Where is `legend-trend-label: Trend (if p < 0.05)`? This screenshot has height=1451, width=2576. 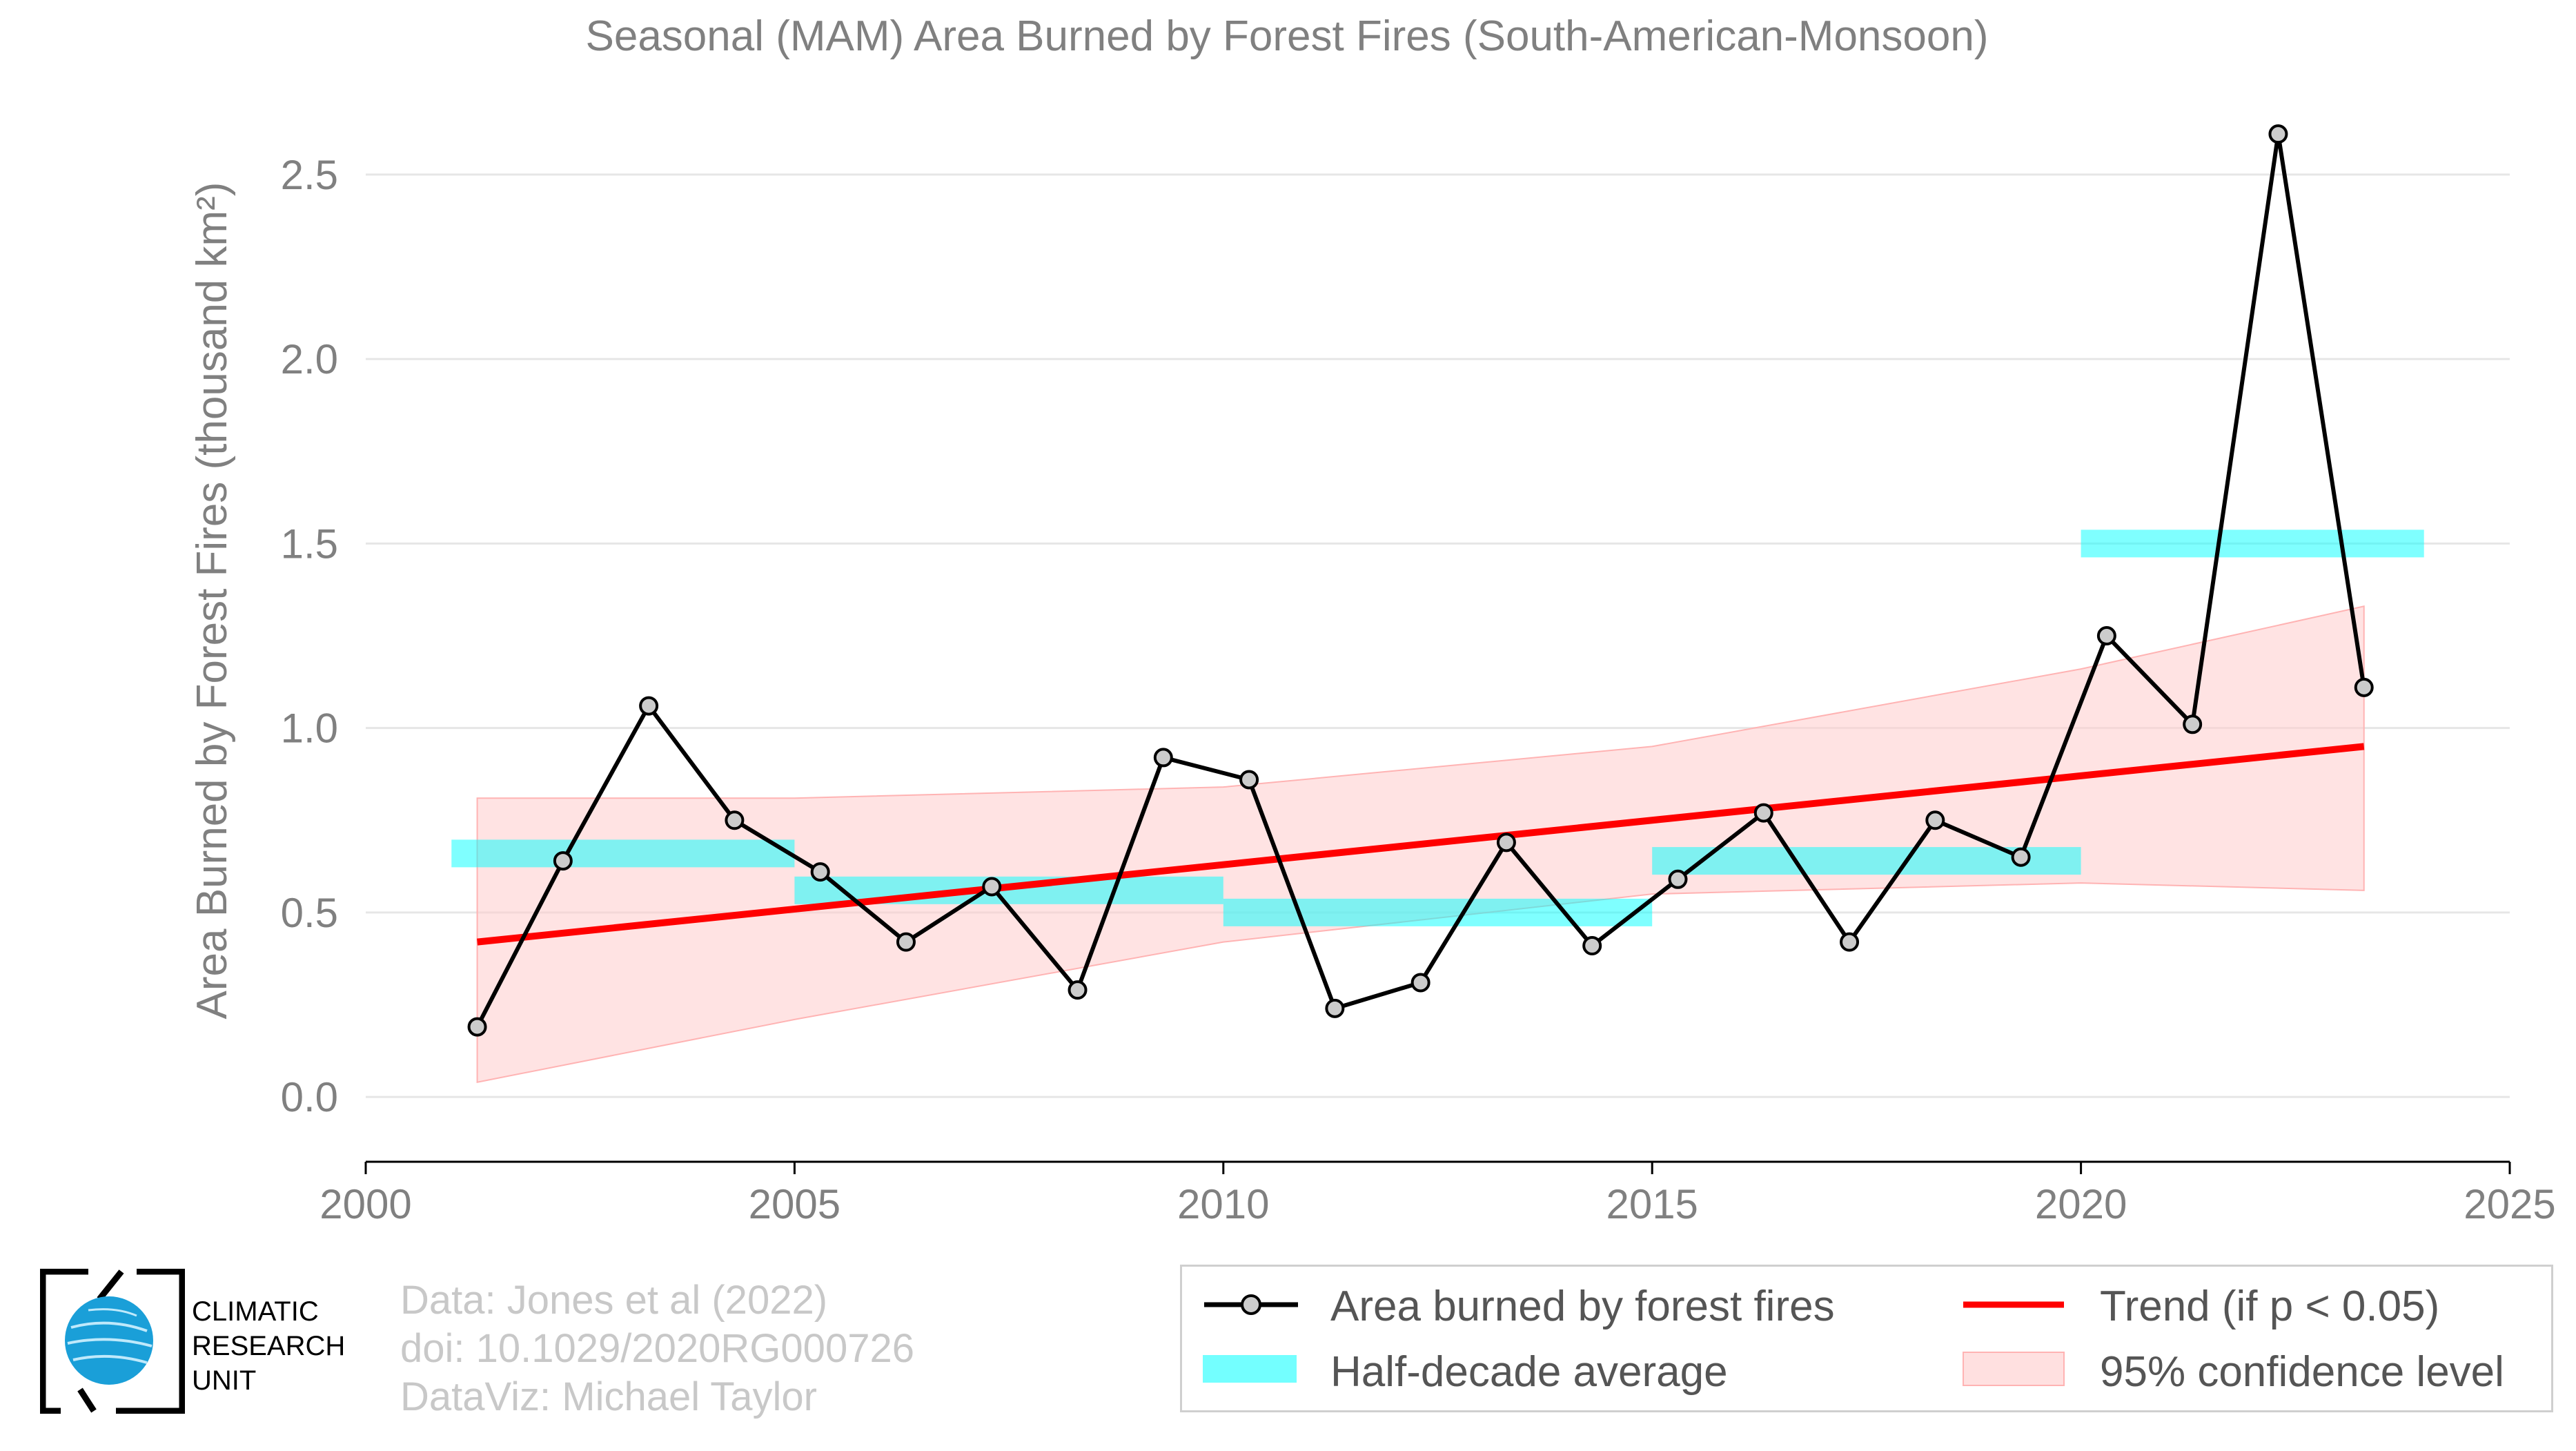 legend-trend-label: Trend (if p < 0.05) is located at coordinates (2270, 1307).